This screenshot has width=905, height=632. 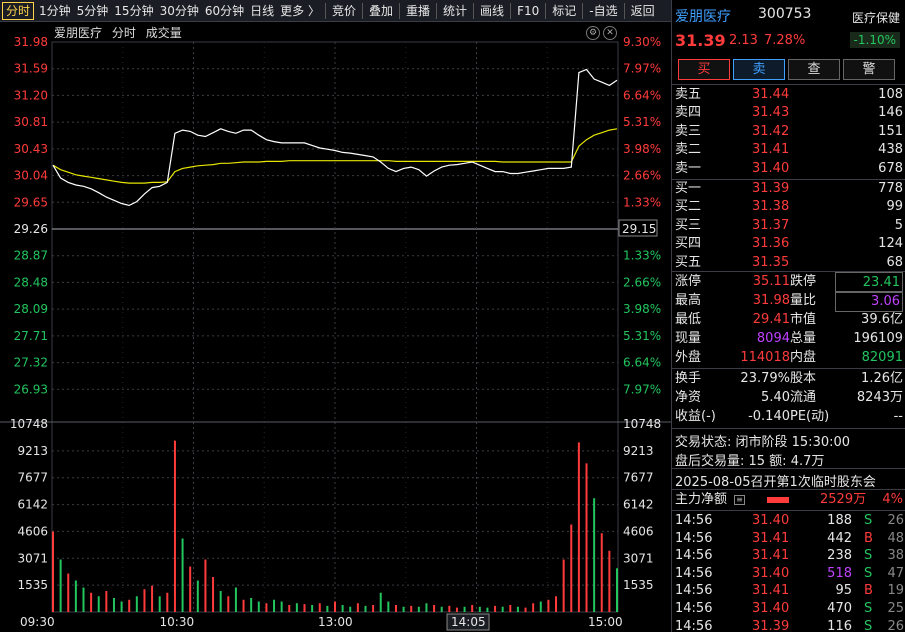 What do you see at coordinates (688, 262) in the screenshot?
I see `bid-level-label: 买五` at bounding box center [688, 262].